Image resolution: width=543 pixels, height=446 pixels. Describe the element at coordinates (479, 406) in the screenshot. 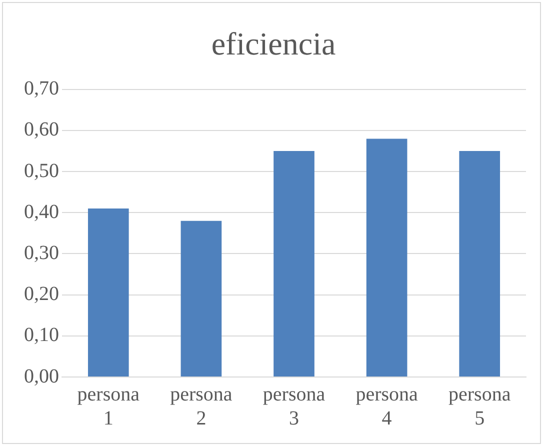

I see `x-tick-label: persona 5` at that location.